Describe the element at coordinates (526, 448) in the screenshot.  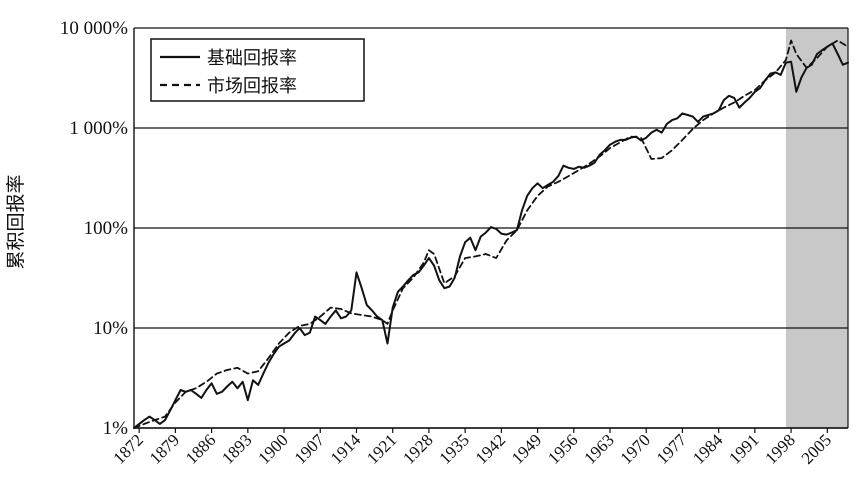
I see `x-tick-label-11: 1949` at that location.